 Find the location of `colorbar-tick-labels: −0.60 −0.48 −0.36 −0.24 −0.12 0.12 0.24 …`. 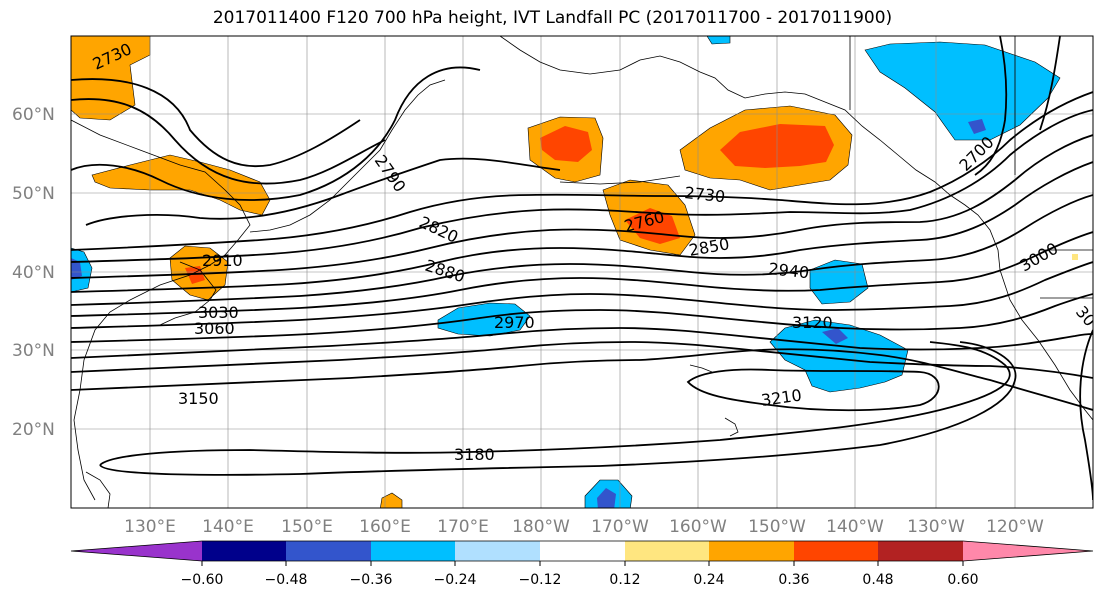

colorbar-tick-labels: −0.60 −0.48 −0.36 −0.24 −0.12 0.12 0.24 … is located at coordinates (580, 580).